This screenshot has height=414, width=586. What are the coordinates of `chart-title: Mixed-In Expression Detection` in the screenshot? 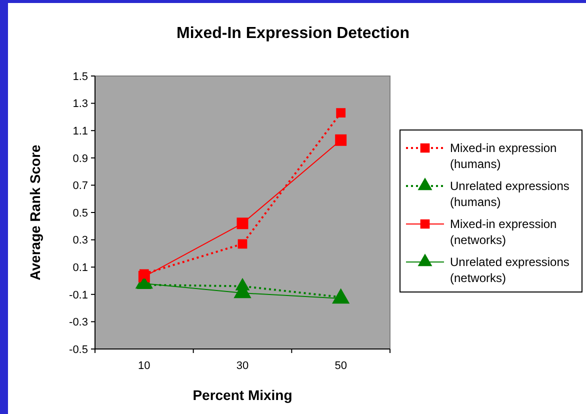 It's located at (293, 33).